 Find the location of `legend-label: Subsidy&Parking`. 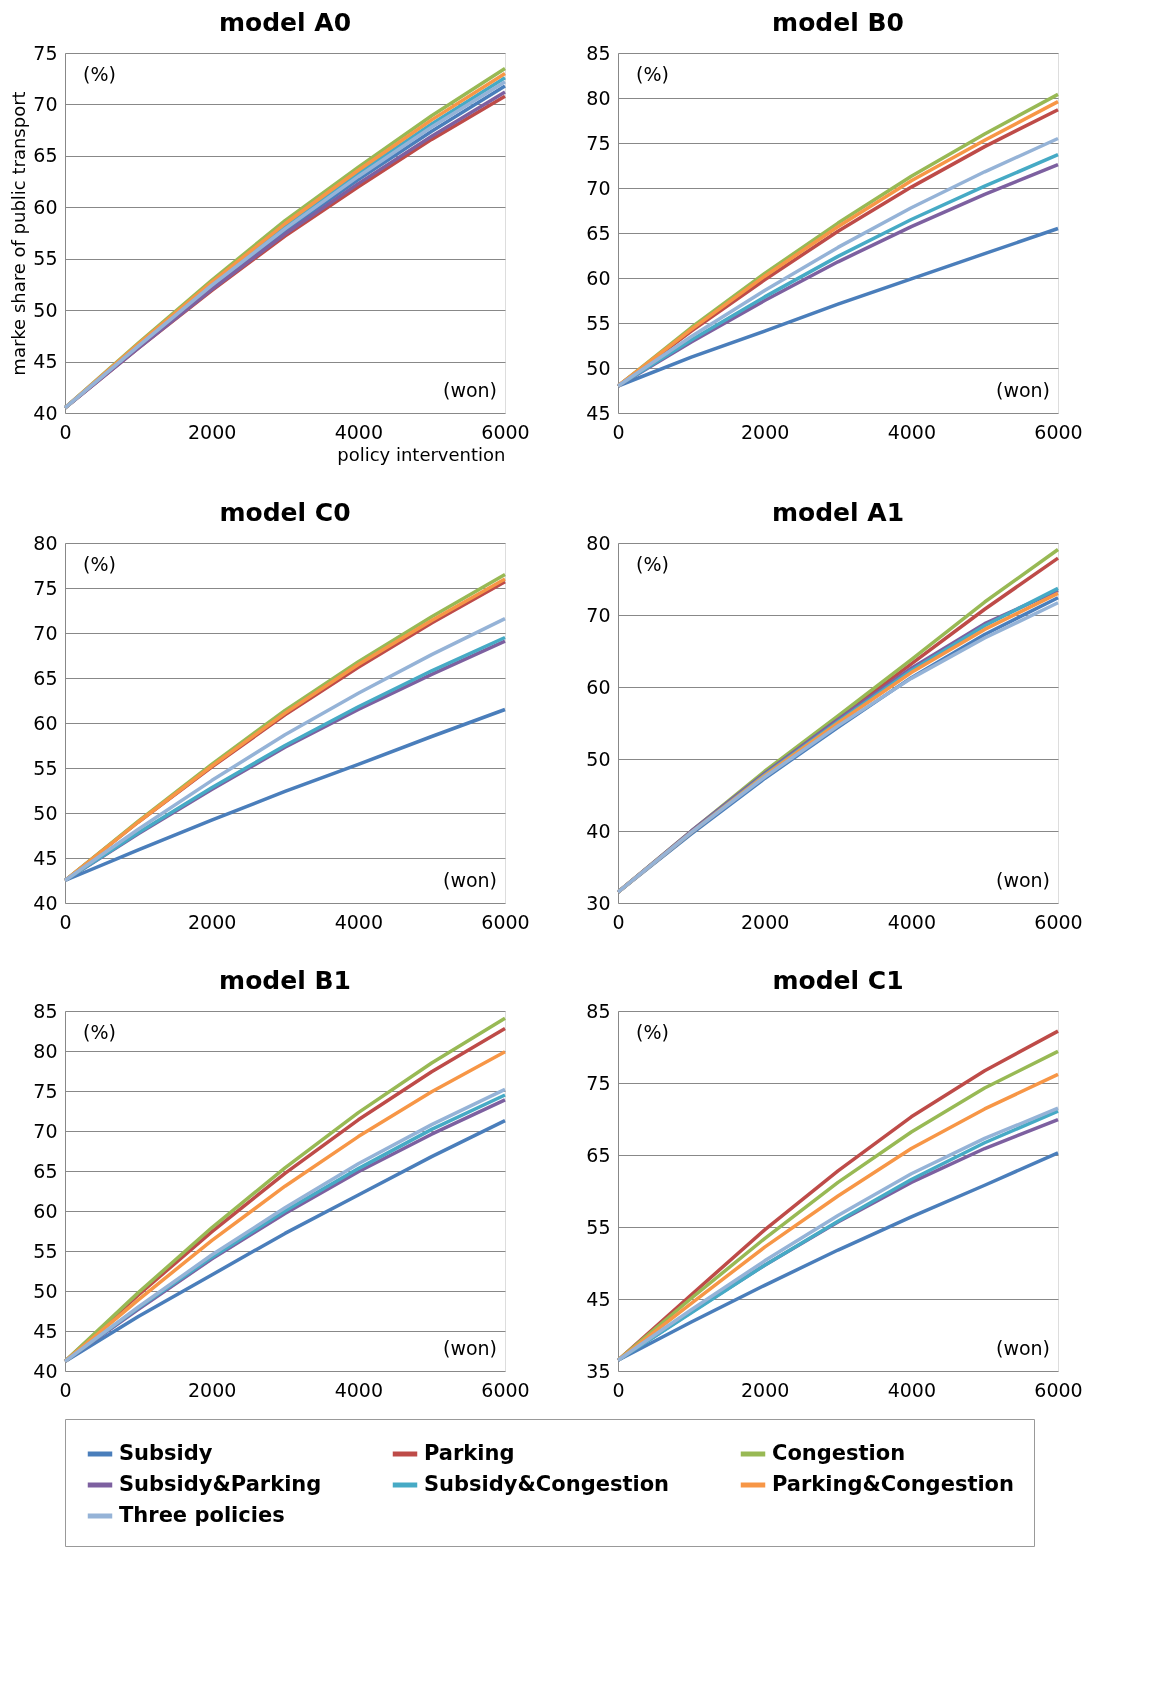

legend-label: Subsidy&Parking is located at coordinates (220, 1484).